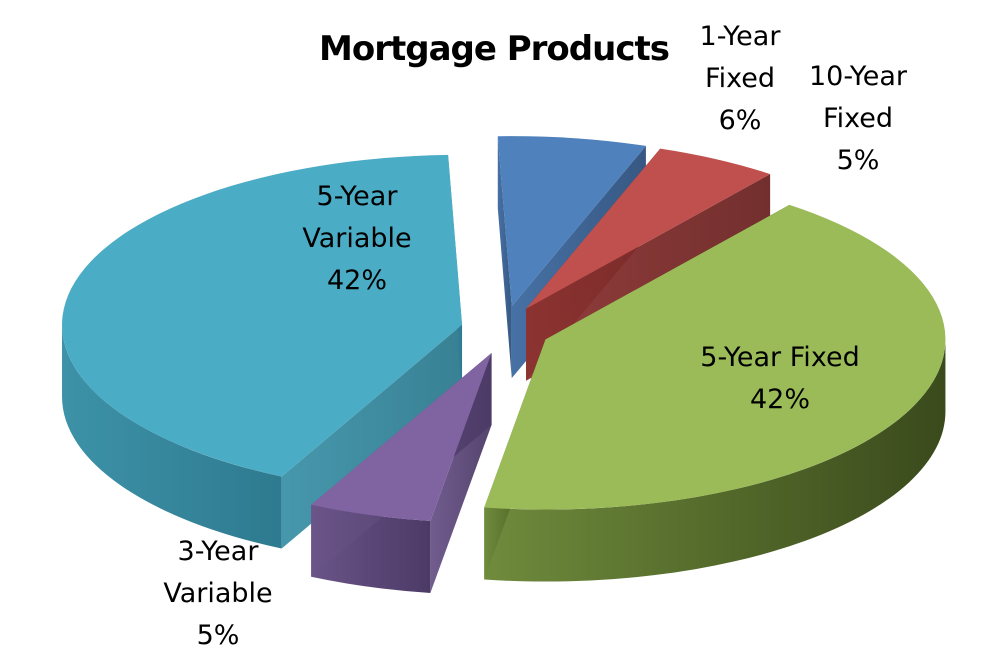 Image resolution: width=1002 pixels, height=669 pixels. Describe the element at coordinates (217, 593) in the screenshot. I see `slice-label: 3-Year Variable 5%` at that location.